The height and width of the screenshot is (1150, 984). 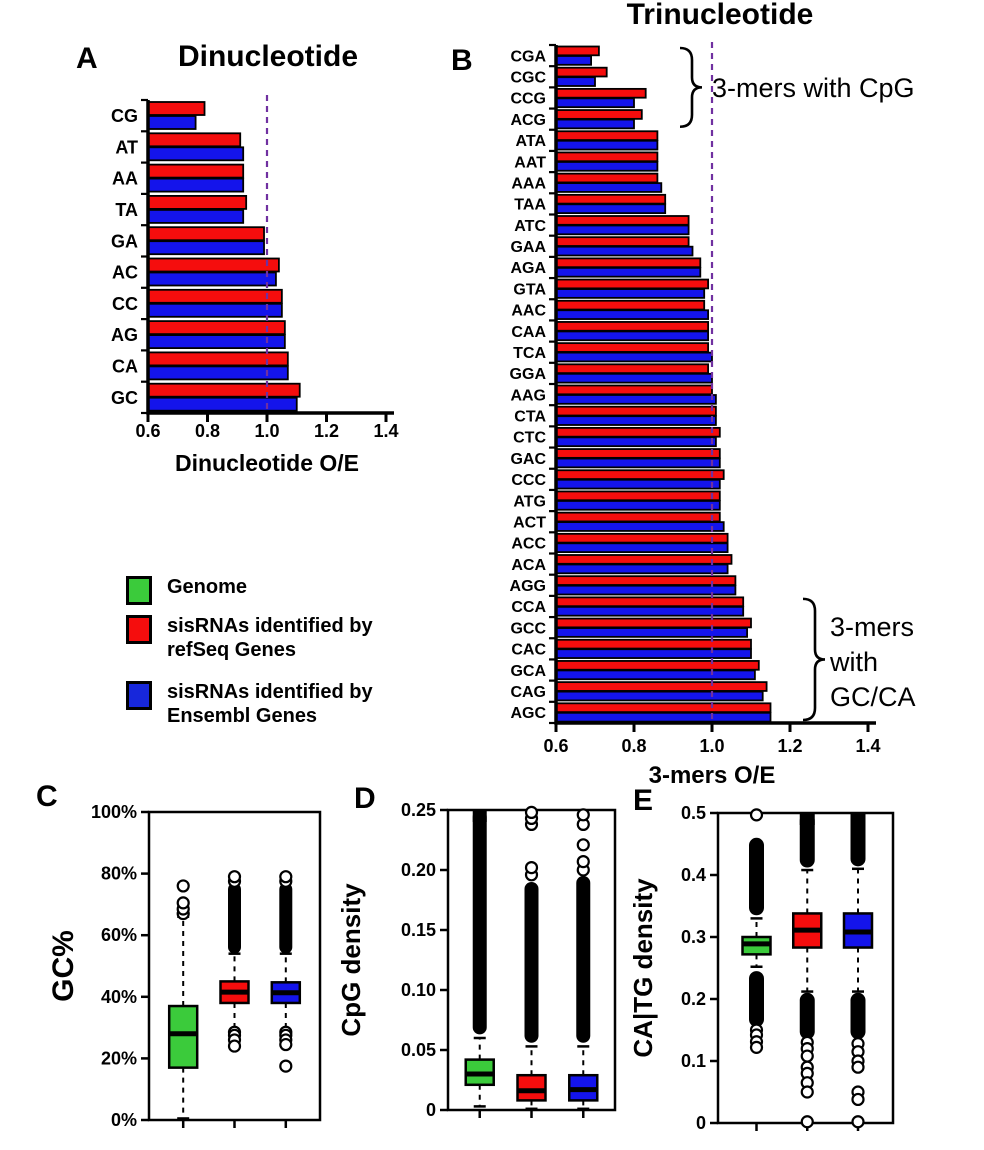 I want to click on category-label-ACT: ACT, so click(x=529, y=522).